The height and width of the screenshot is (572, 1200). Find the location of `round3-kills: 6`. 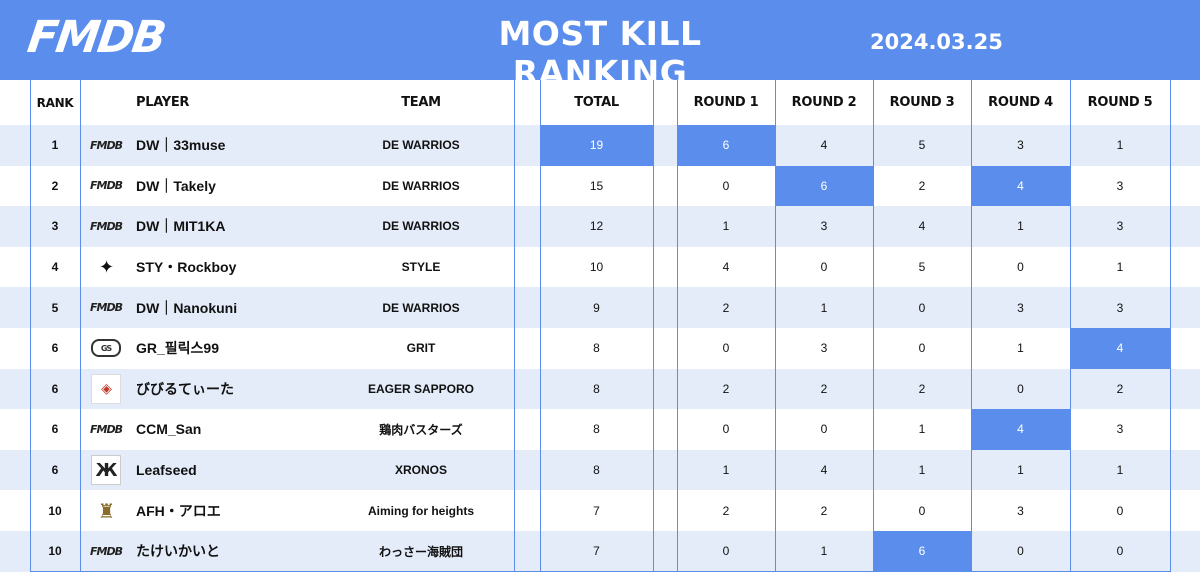

round3-kills: 6 is located at coordinates (922, 551).